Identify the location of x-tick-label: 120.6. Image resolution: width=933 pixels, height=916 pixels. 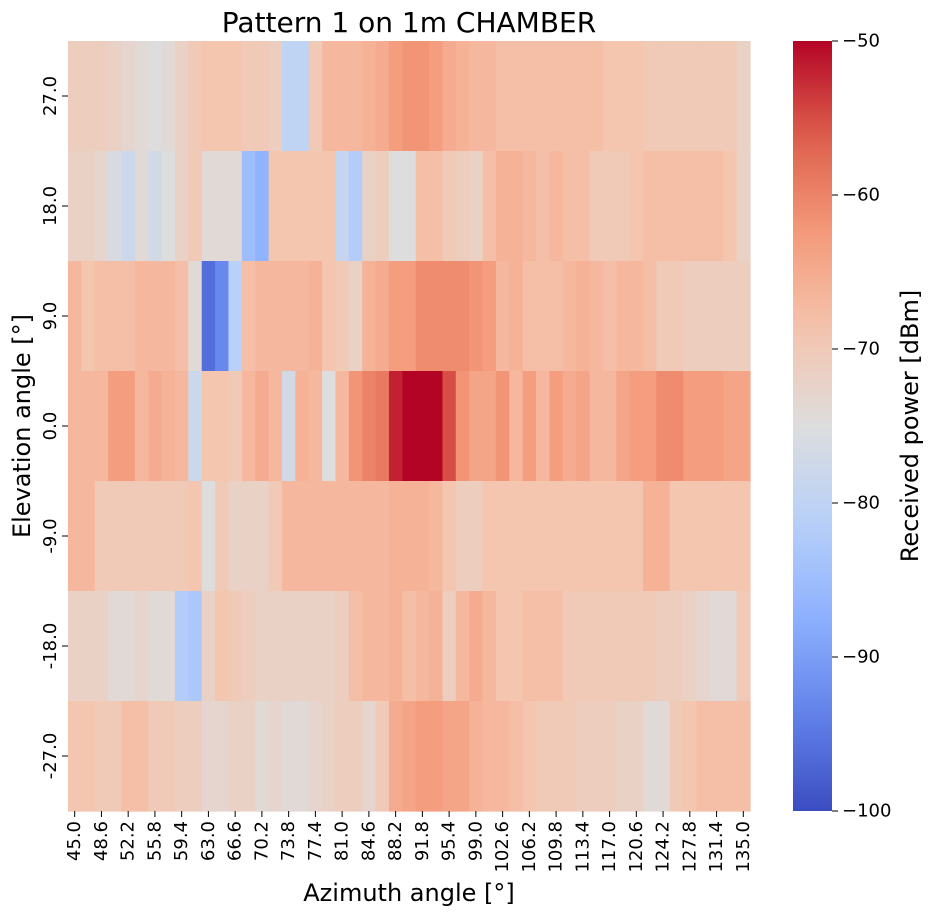
(636, 847).